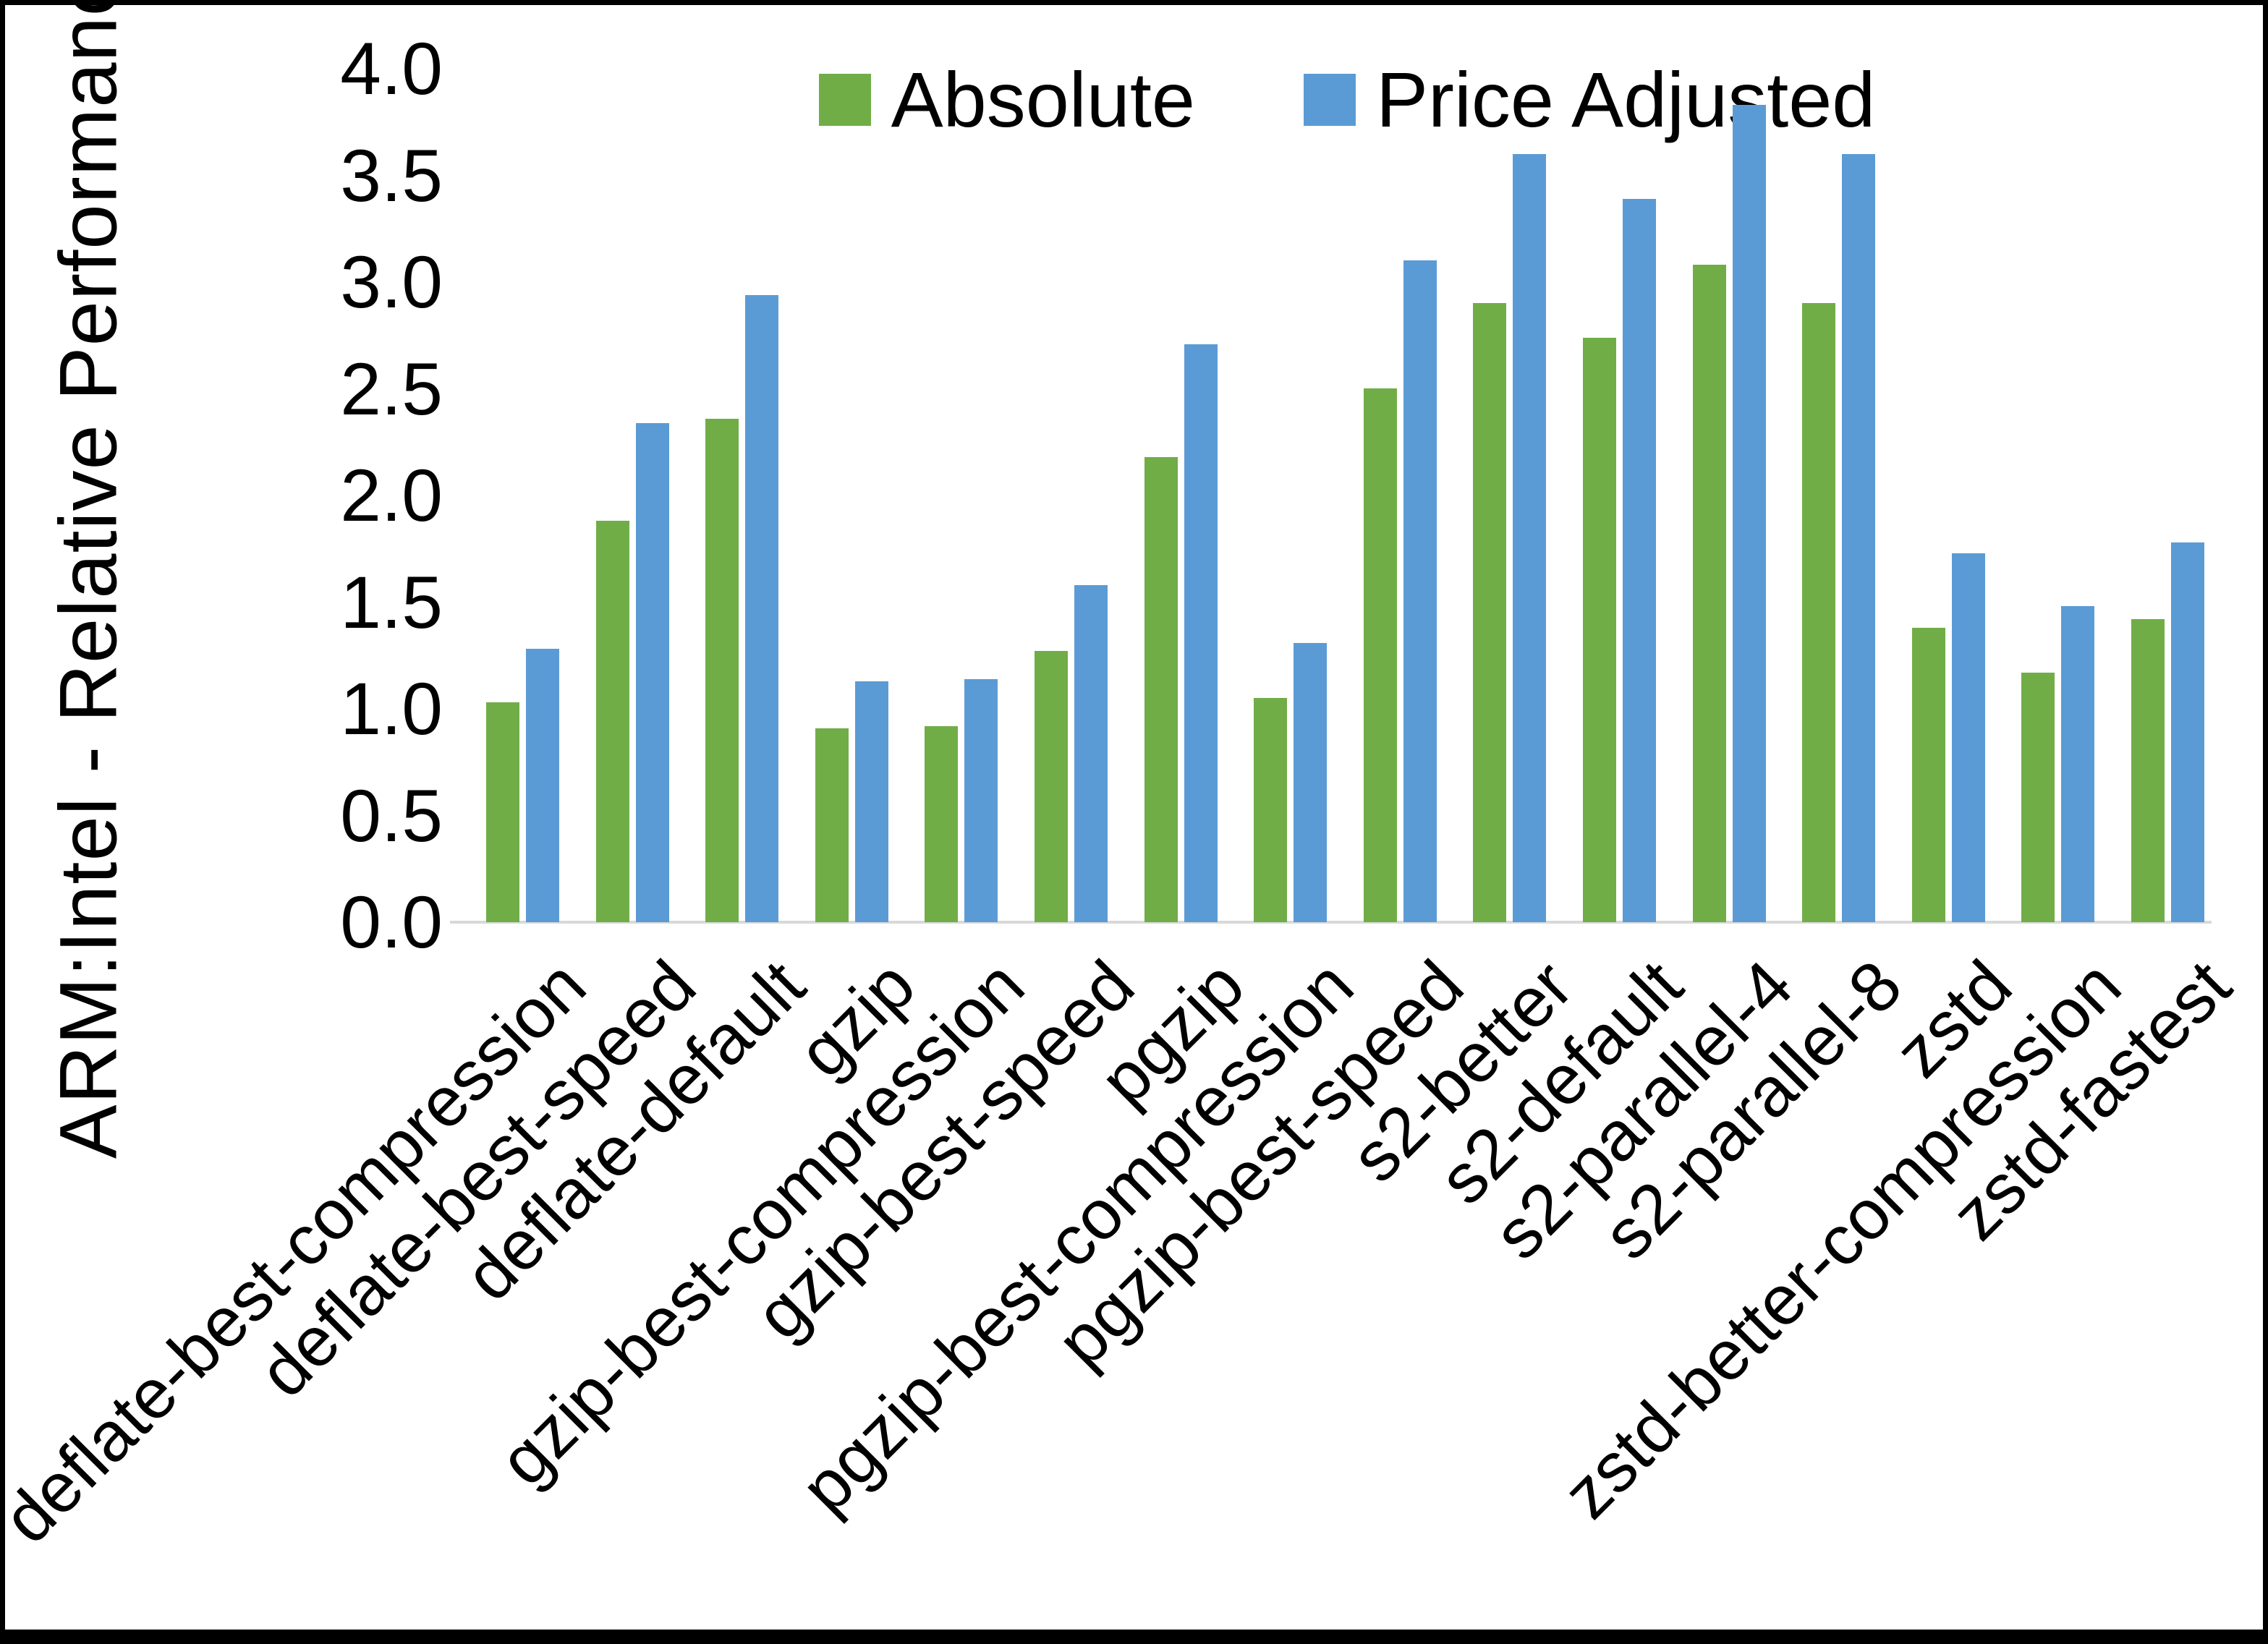 The height and width of the screenshot is (1644, 2268). Describe the element at coordinates (391, 922) in the screenshot. I see `y-axis-tick-label: 0.0` at that location.